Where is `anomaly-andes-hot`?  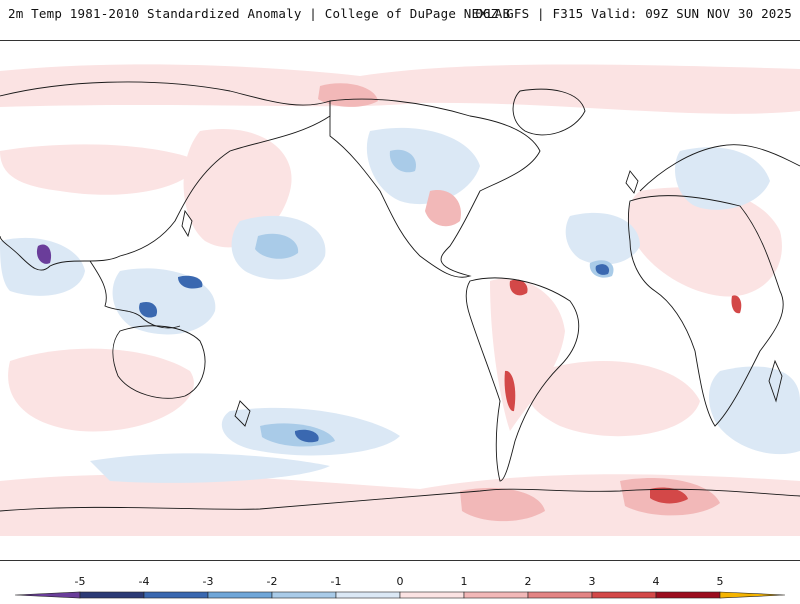 anomaly-andes-hot is located at coordinates (510, 391).